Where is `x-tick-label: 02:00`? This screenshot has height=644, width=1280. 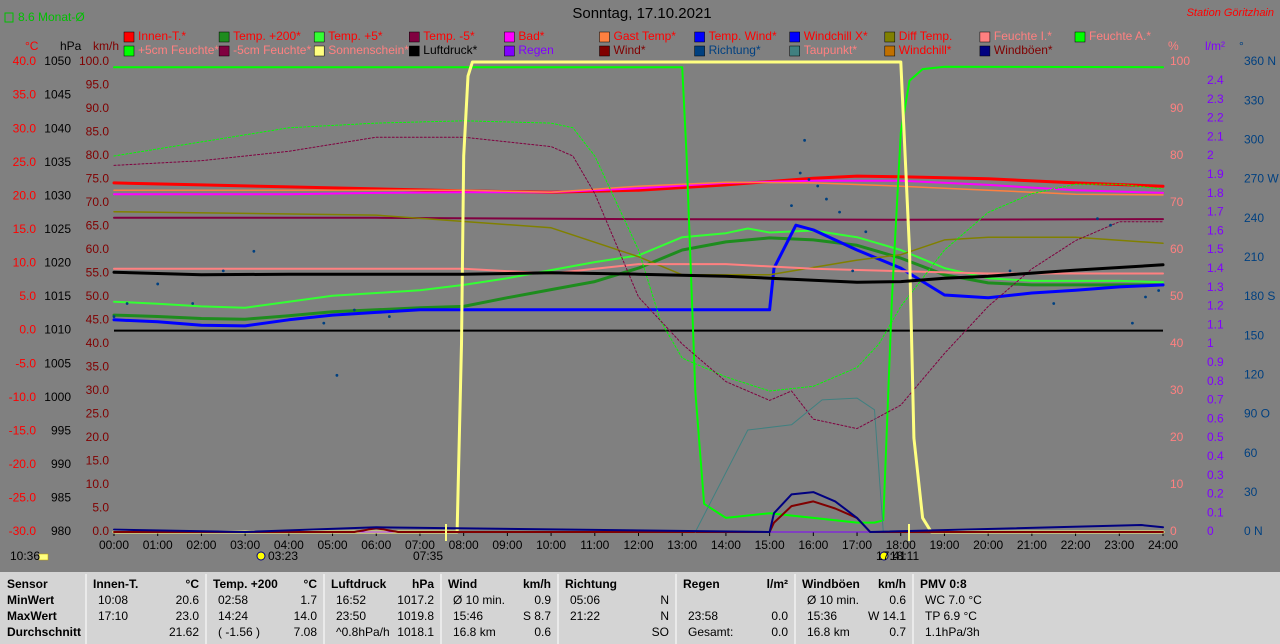
x-tick-label: 02:00 is located at coordinates (201, 545).